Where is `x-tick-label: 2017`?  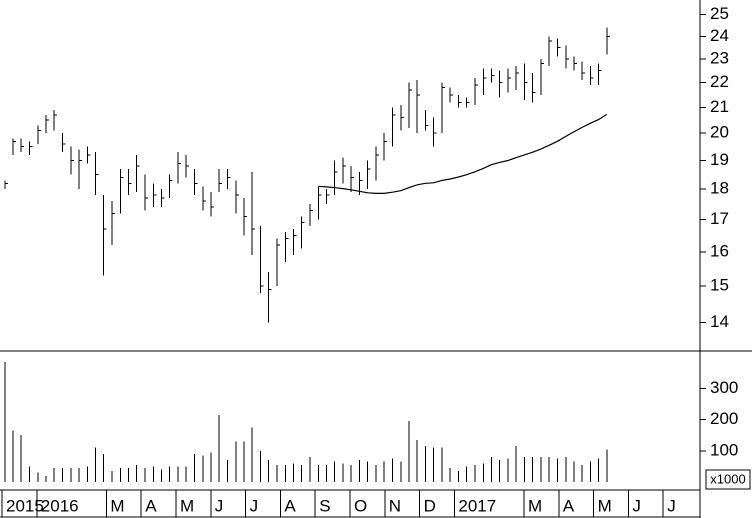 x-tick-label: 2017 is located at coordinates (477, 505).